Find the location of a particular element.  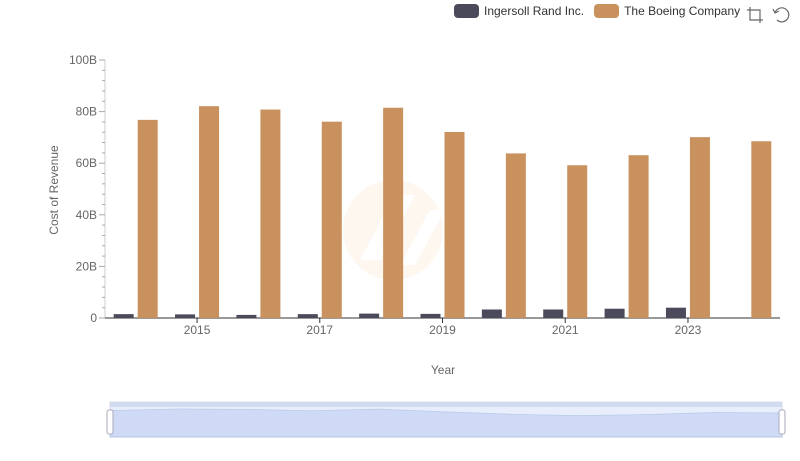

legend: Ingersoll Rand Inc. The Boeing Company is located at coordinates (602, 11).